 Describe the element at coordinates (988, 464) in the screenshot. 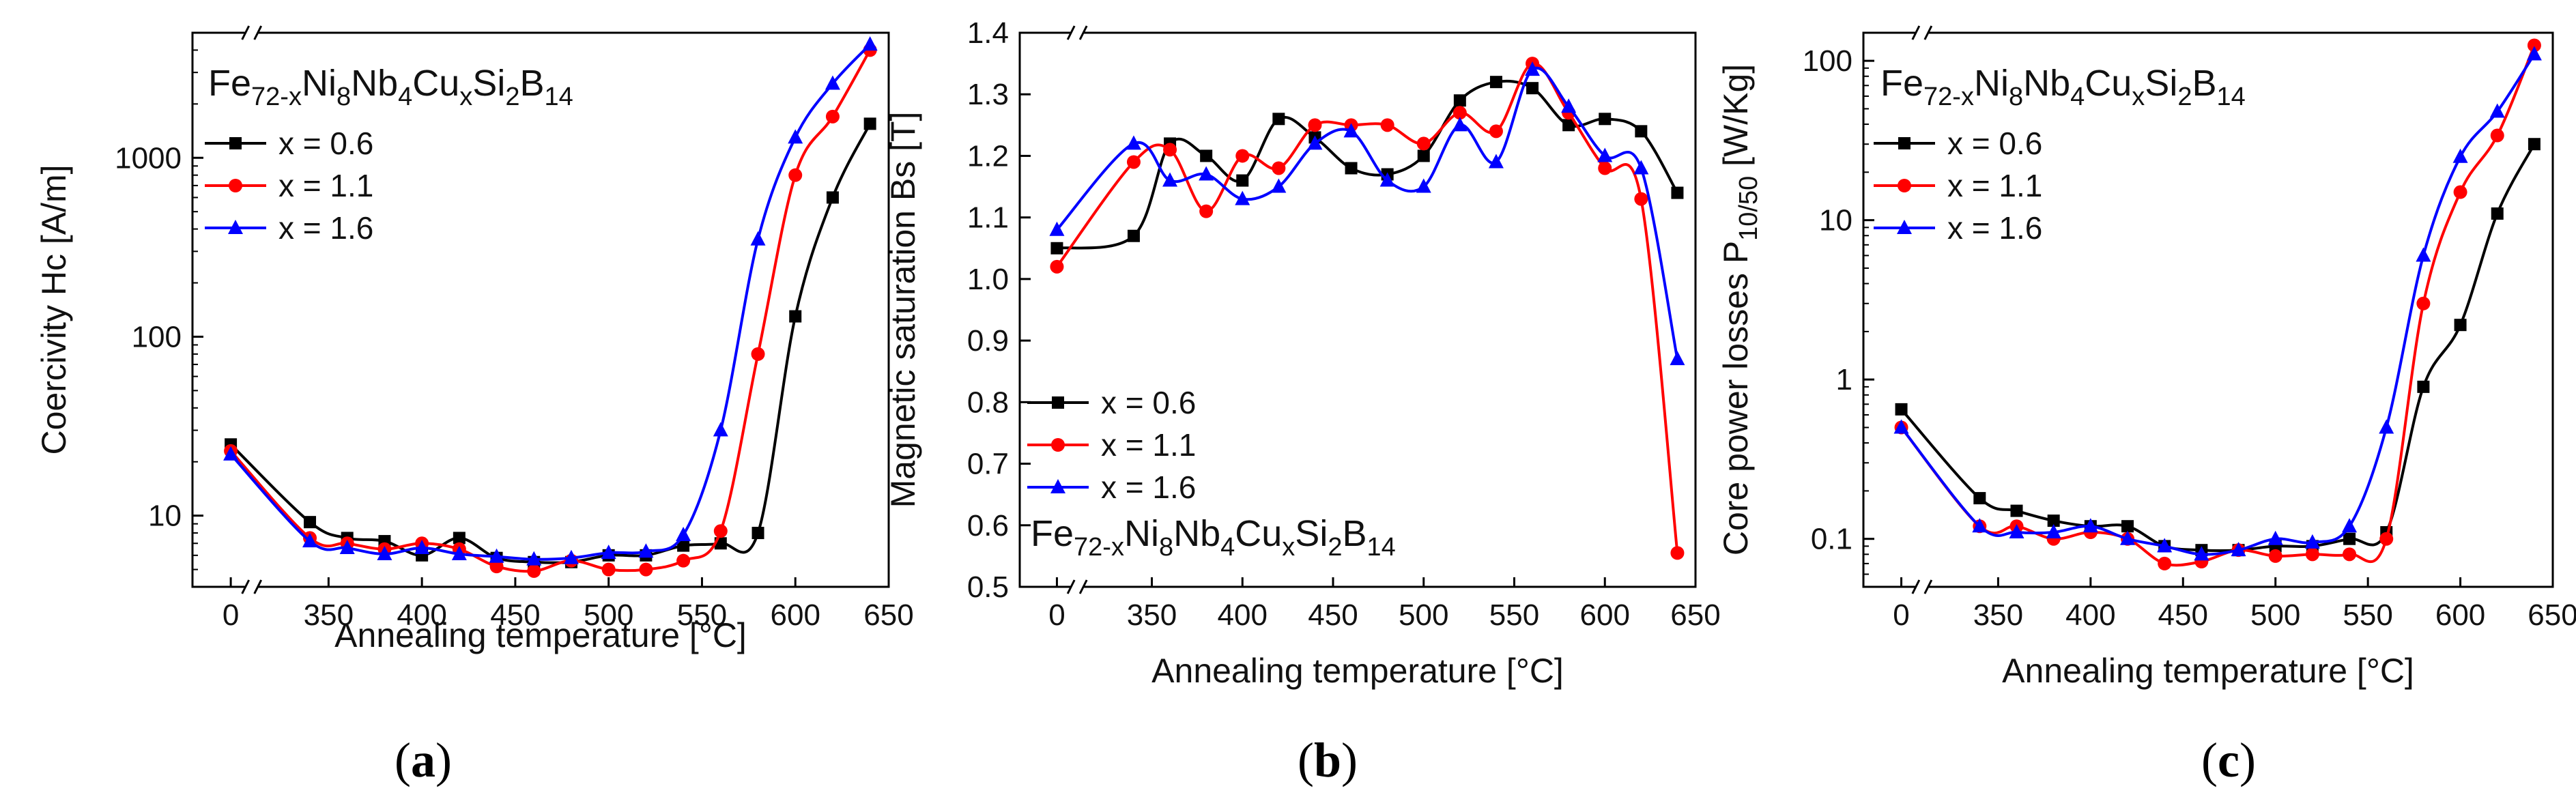

I see `y-tick-label: 0.7` at that location.